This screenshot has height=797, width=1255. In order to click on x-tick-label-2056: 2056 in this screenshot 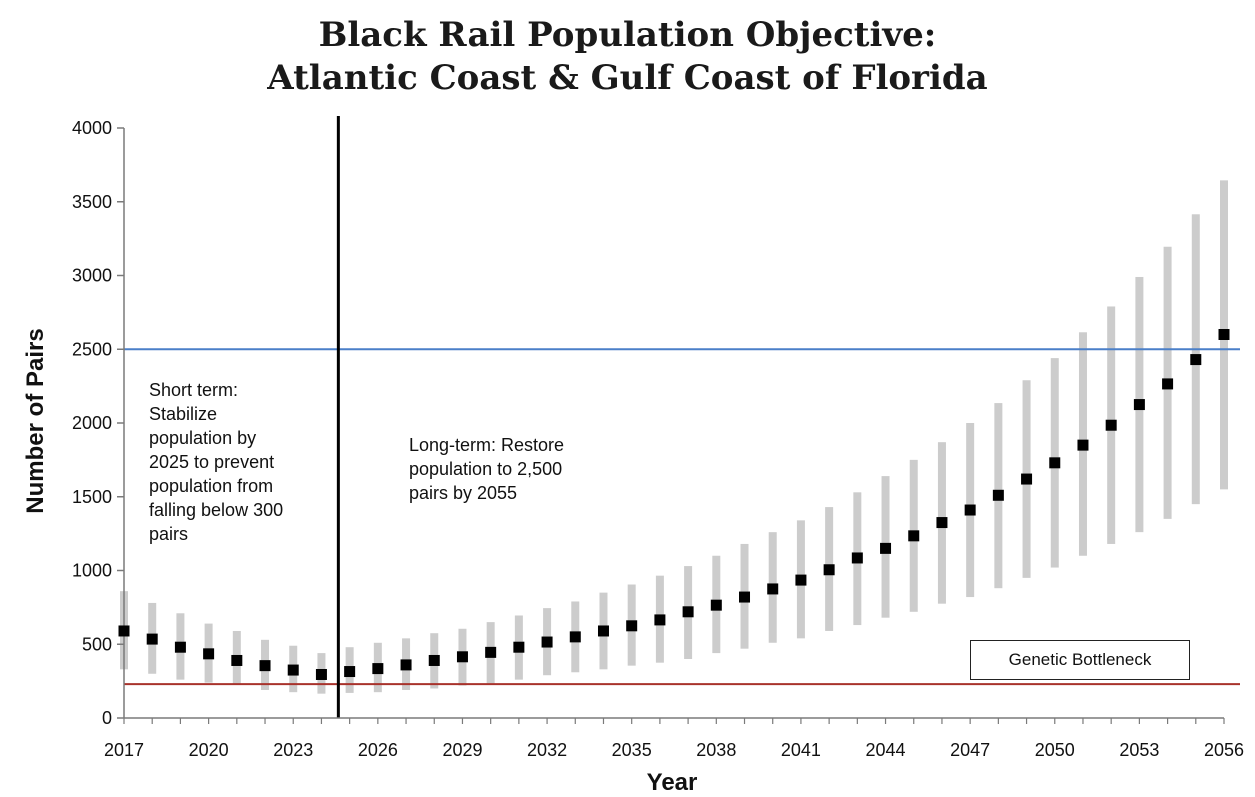, I will do `click(1224, 750)`.